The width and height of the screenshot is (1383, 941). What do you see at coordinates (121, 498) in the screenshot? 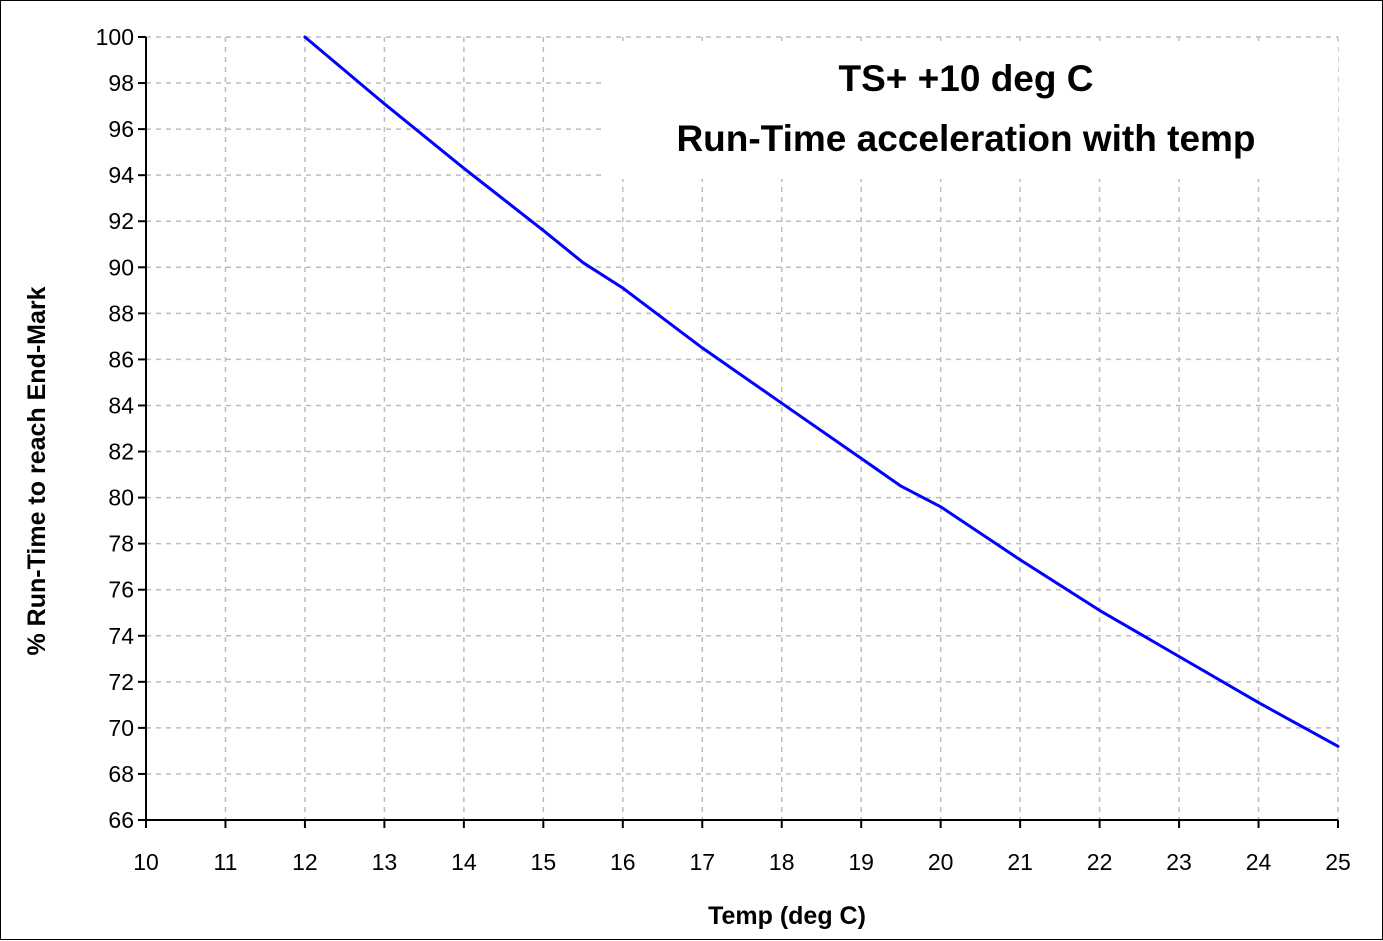
I see `y-tick-label-80: 80` at bounding box center [121, 498].